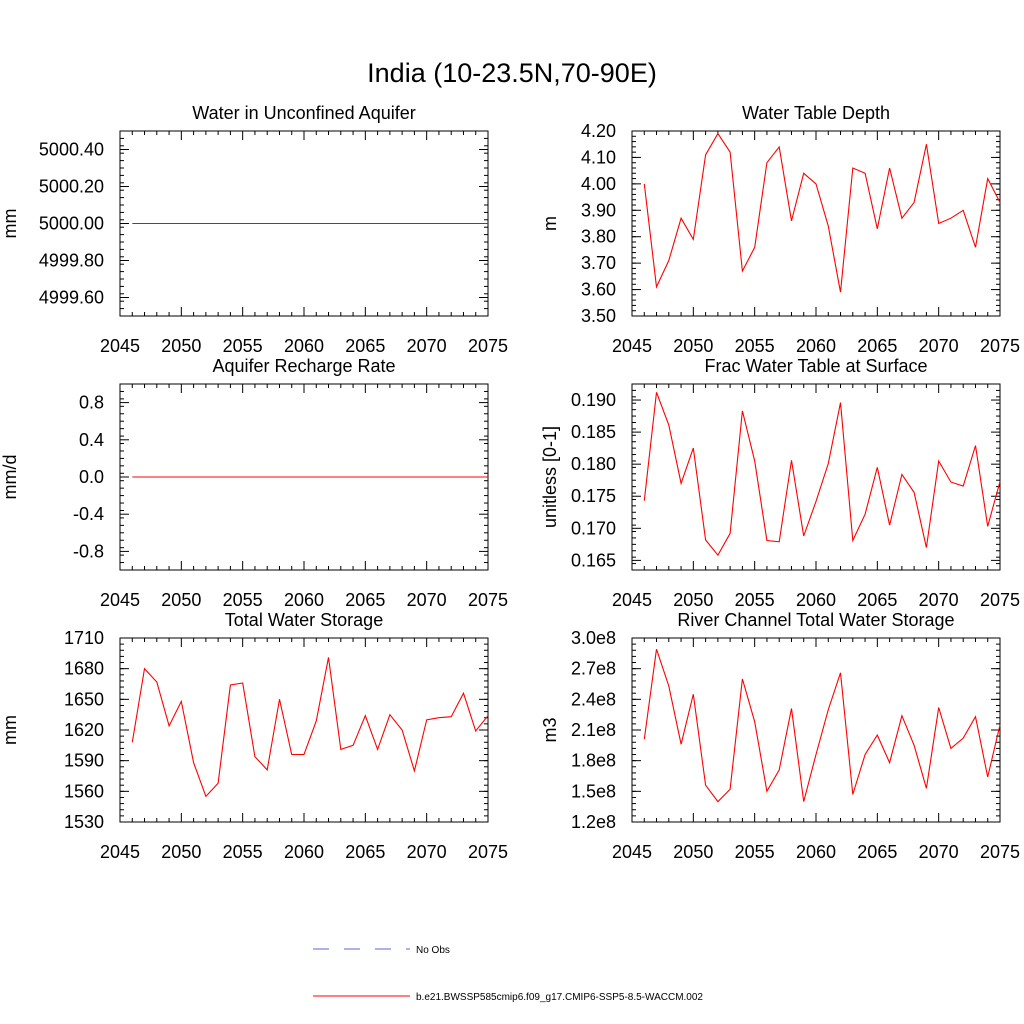  What do you see at coordinates (593, 638) in the screenshot?
I see `y-tick-label: 3.0e8` at bounding box center [593, 638].